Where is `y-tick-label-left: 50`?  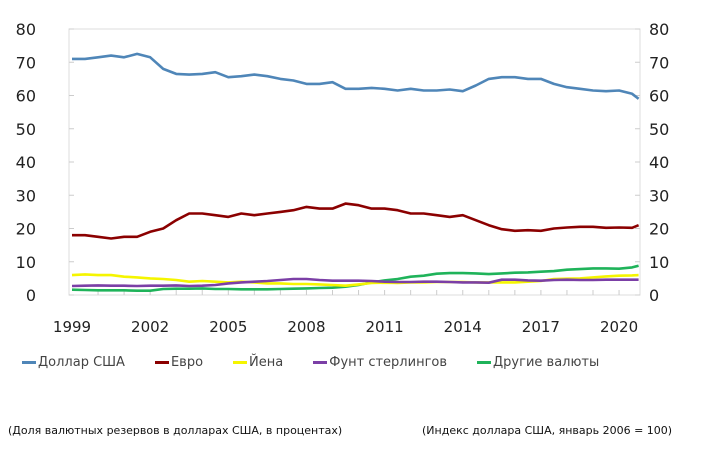
y-tick-label-left: 50 is located at coordinates (26, 129).